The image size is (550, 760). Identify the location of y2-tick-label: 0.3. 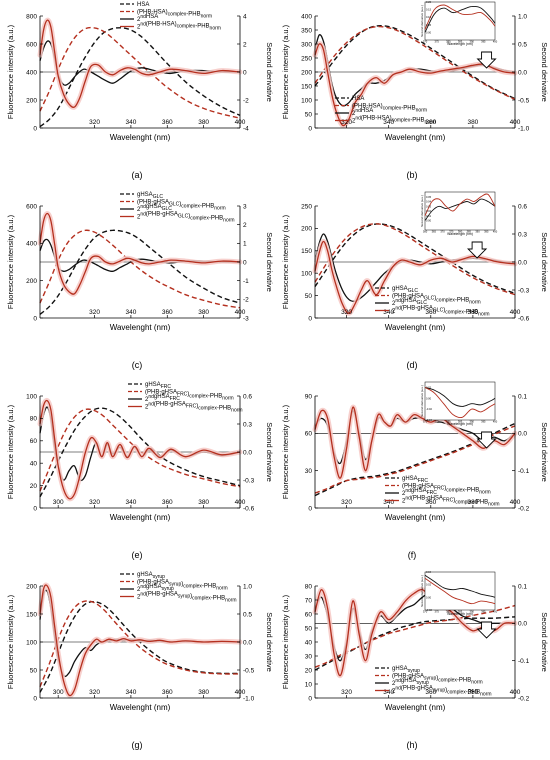
(247, 424).